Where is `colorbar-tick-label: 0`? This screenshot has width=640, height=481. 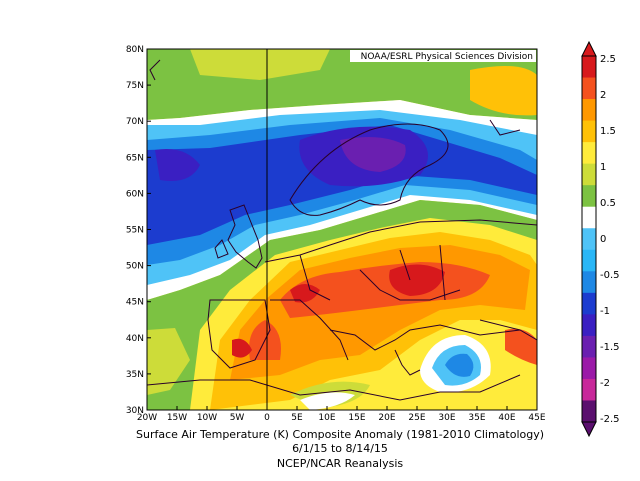 colorbar-tick-label: 0 is located at coordinates (603, 239).